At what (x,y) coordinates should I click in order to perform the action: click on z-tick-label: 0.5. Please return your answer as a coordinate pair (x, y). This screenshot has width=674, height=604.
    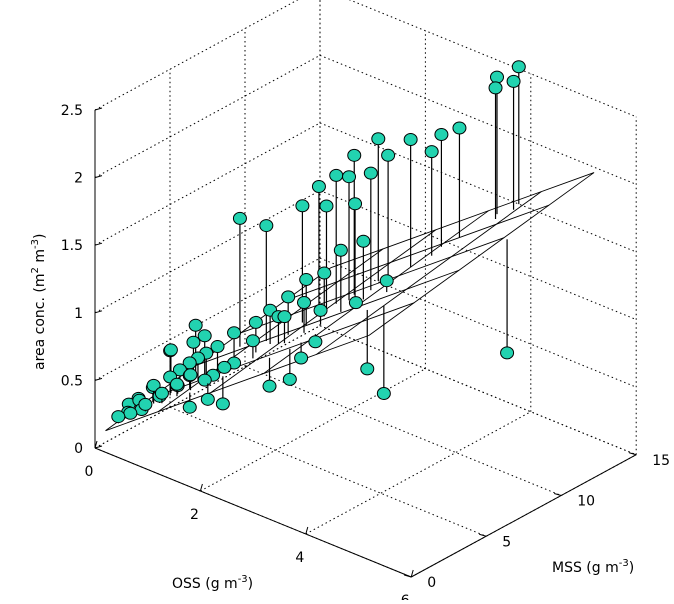
    Looking at the image, I should click on (72, 381).